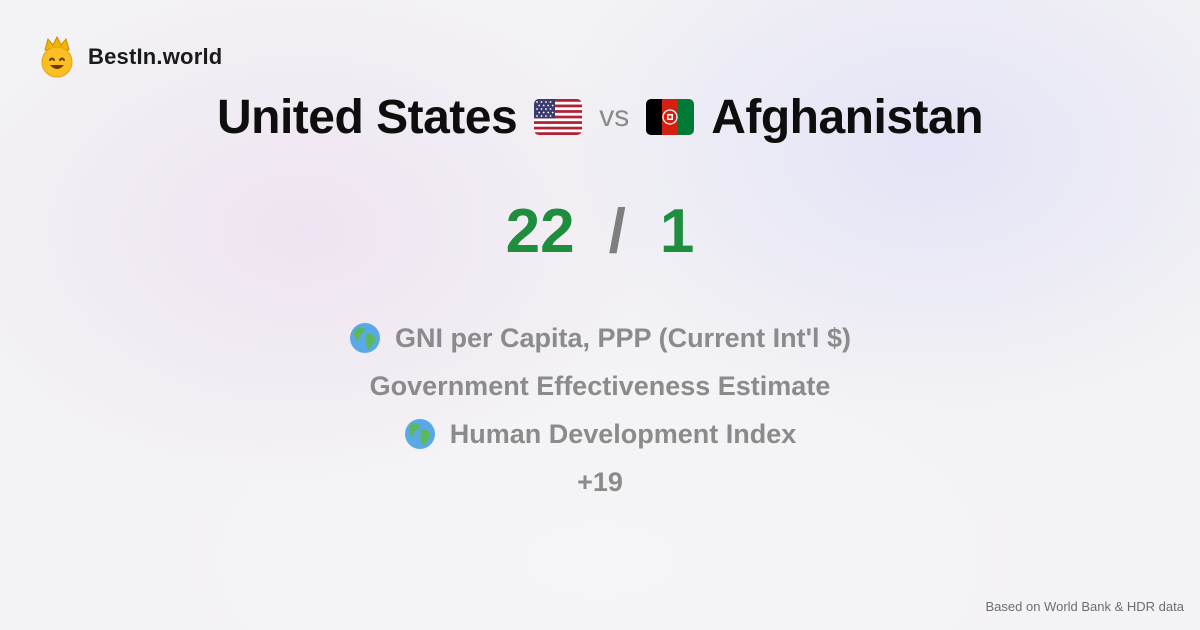  I want to click on metric-label: Government Effectiveness Estimate, so click(600, 385).